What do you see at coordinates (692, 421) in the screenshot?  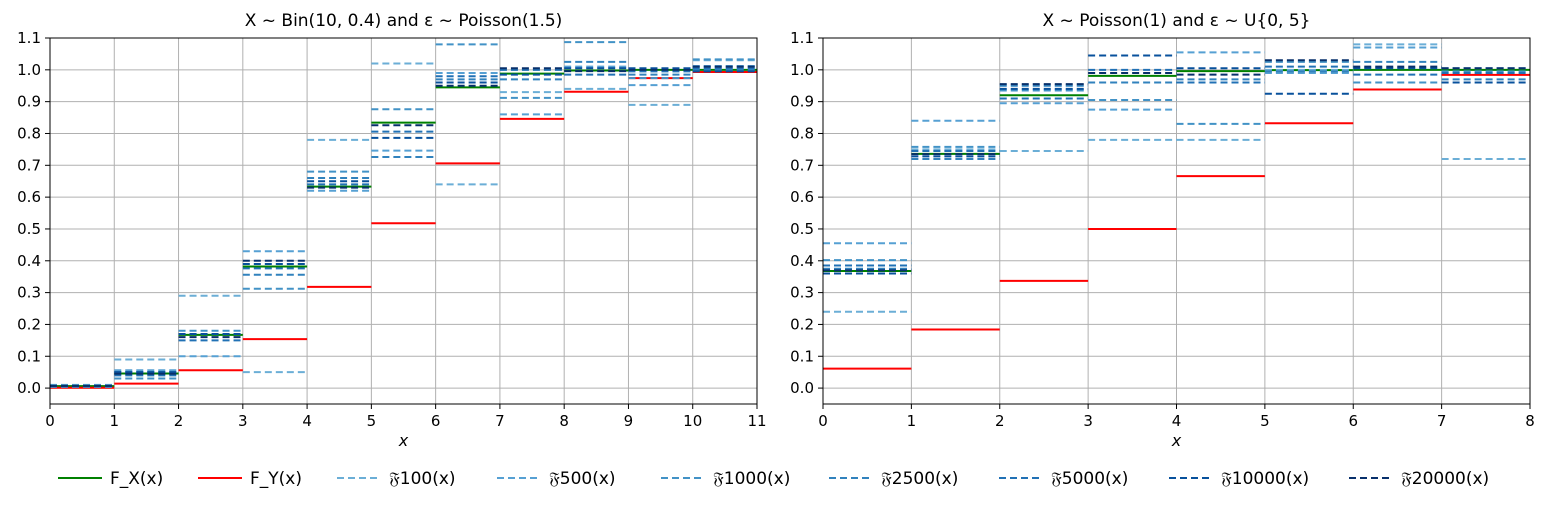 I see `x-tick-label: 10` at bounding box center [692, 421].